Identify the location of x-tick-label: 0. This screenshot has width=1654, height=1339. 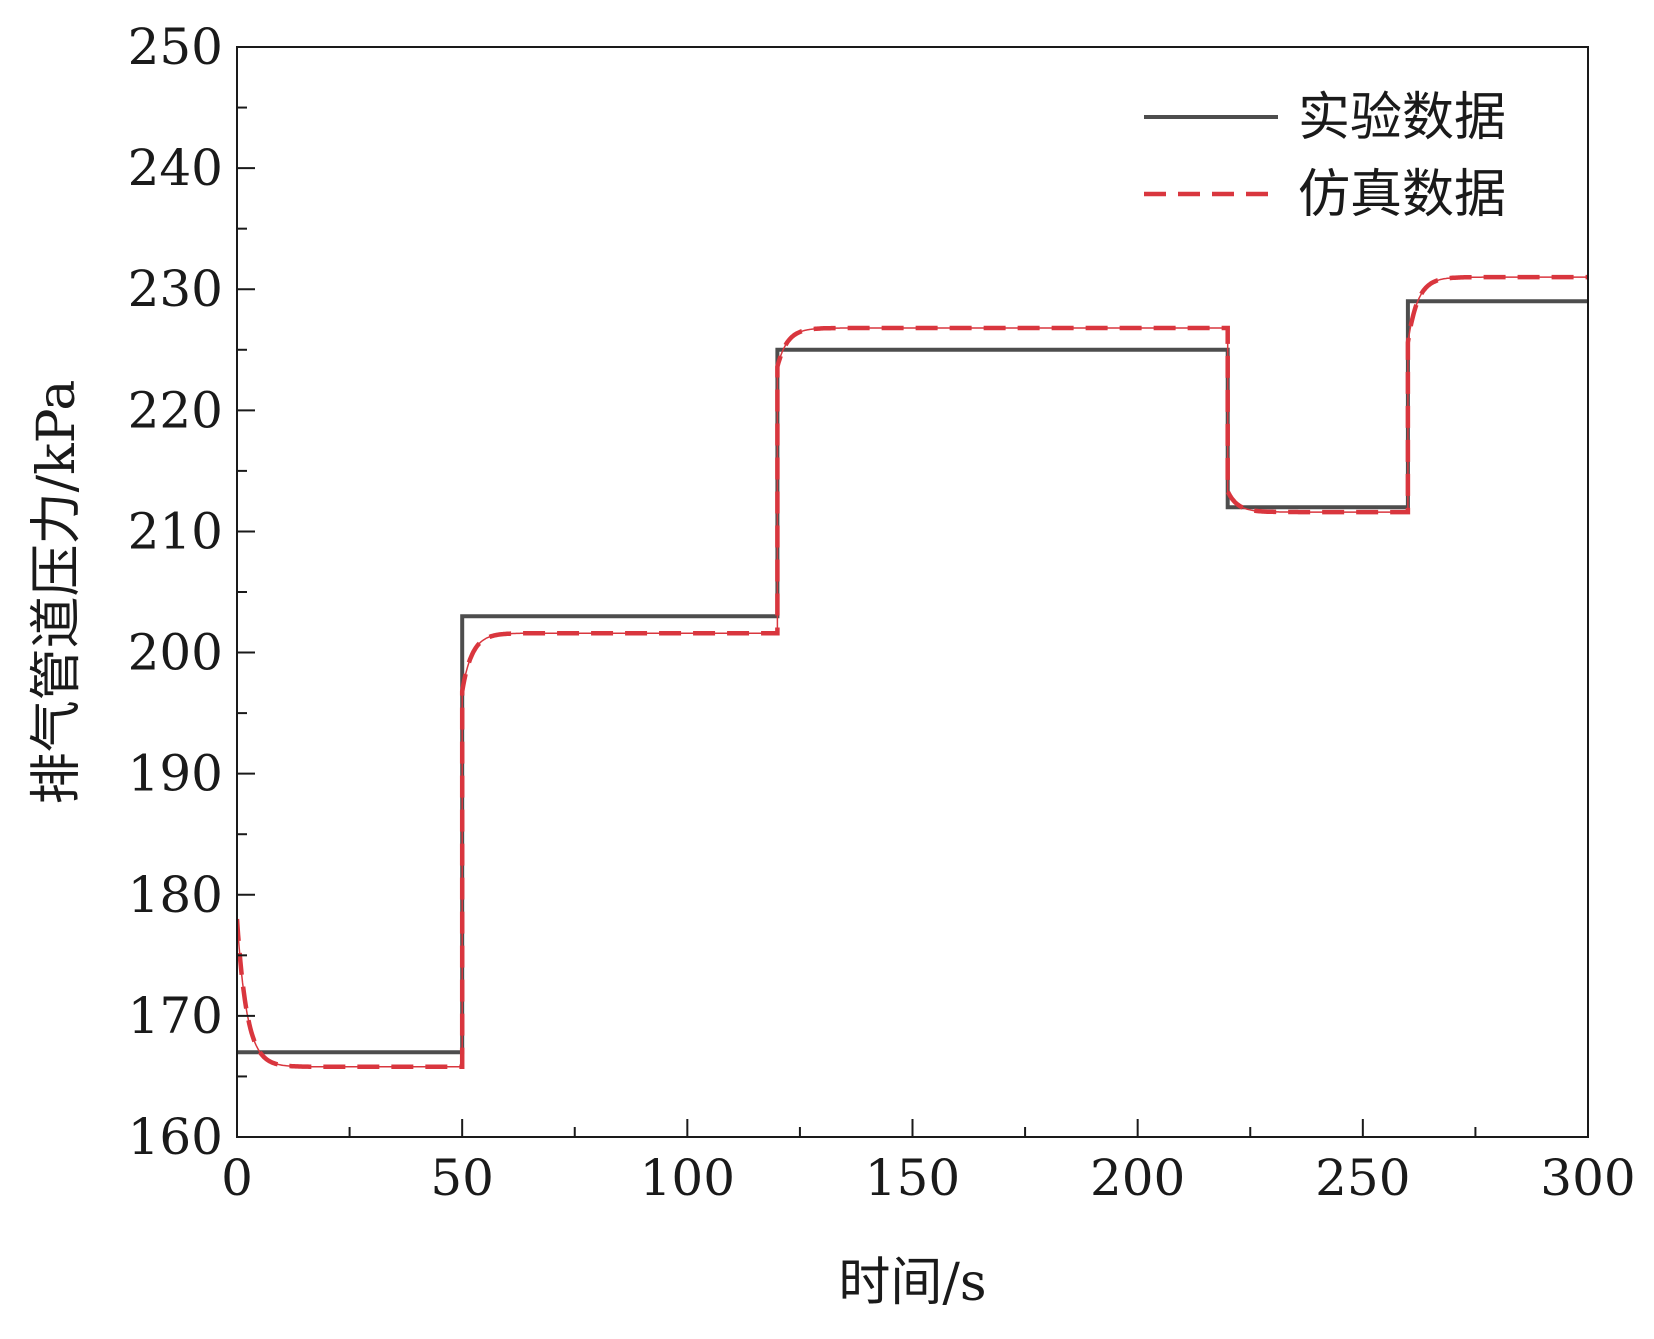
(237, 1178).